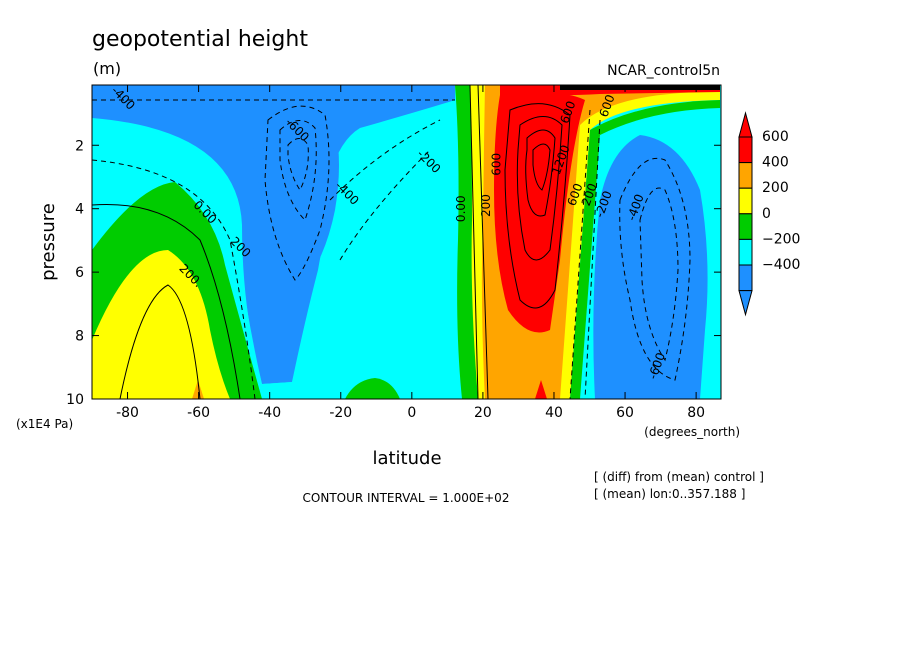 The height and width of the screenshot is (658, 904). I want to click on region-green-equator-blob, so click(372, 388).